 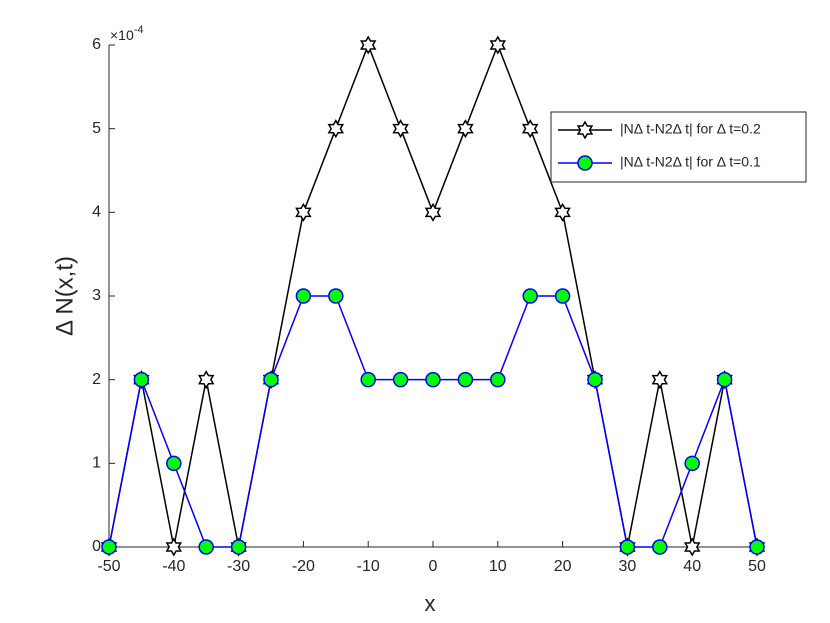 I want to click on x-tick-label: -20, so click(x=303, y=566).